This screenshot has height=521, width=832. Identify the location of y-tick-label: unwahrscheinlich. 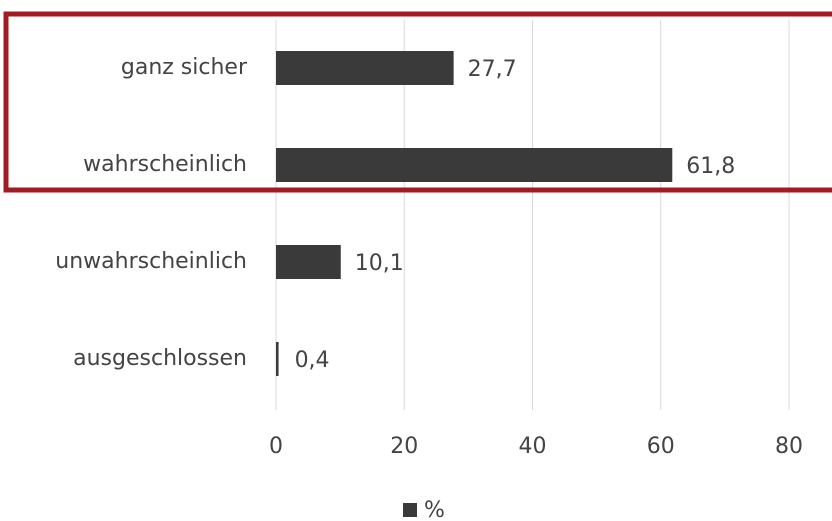
(151, 261).